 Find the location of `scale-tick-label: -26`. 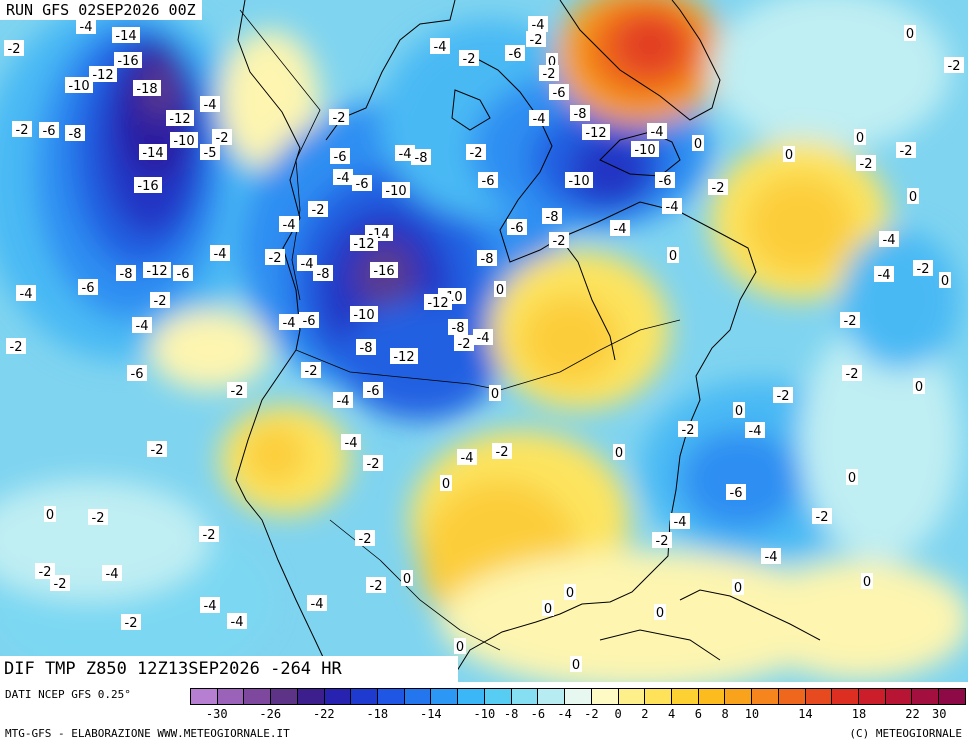

scale-tick-label: -26 is located at coordinates (270, 714).